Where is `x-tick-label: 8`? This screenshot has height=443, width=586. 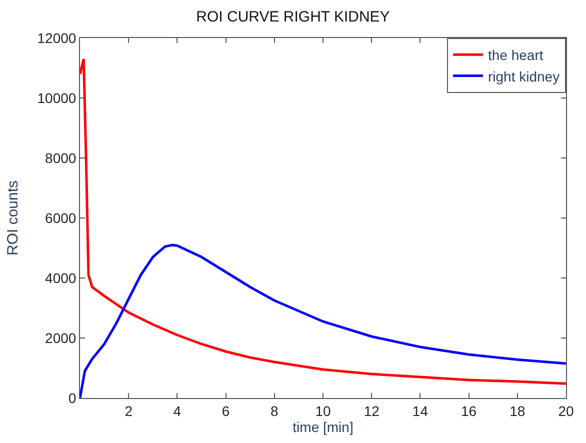 x-tick-label: 8 is located at coordinates (274, 410).